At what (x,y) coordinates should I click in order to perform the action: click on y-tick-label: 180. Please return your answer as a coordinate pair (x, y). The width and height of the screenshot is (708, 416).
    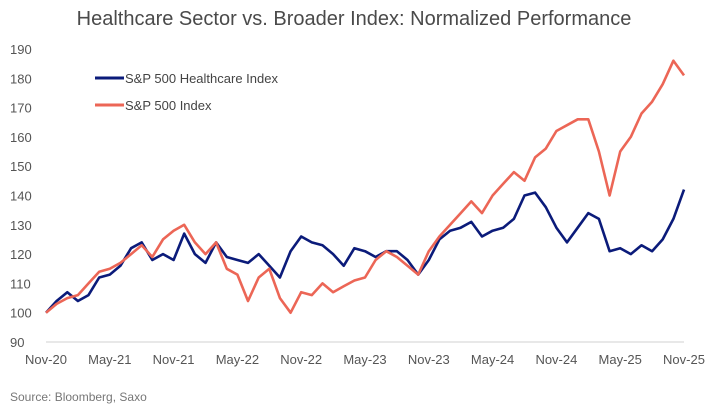
    Looking at the image, I should click on (21, 78).